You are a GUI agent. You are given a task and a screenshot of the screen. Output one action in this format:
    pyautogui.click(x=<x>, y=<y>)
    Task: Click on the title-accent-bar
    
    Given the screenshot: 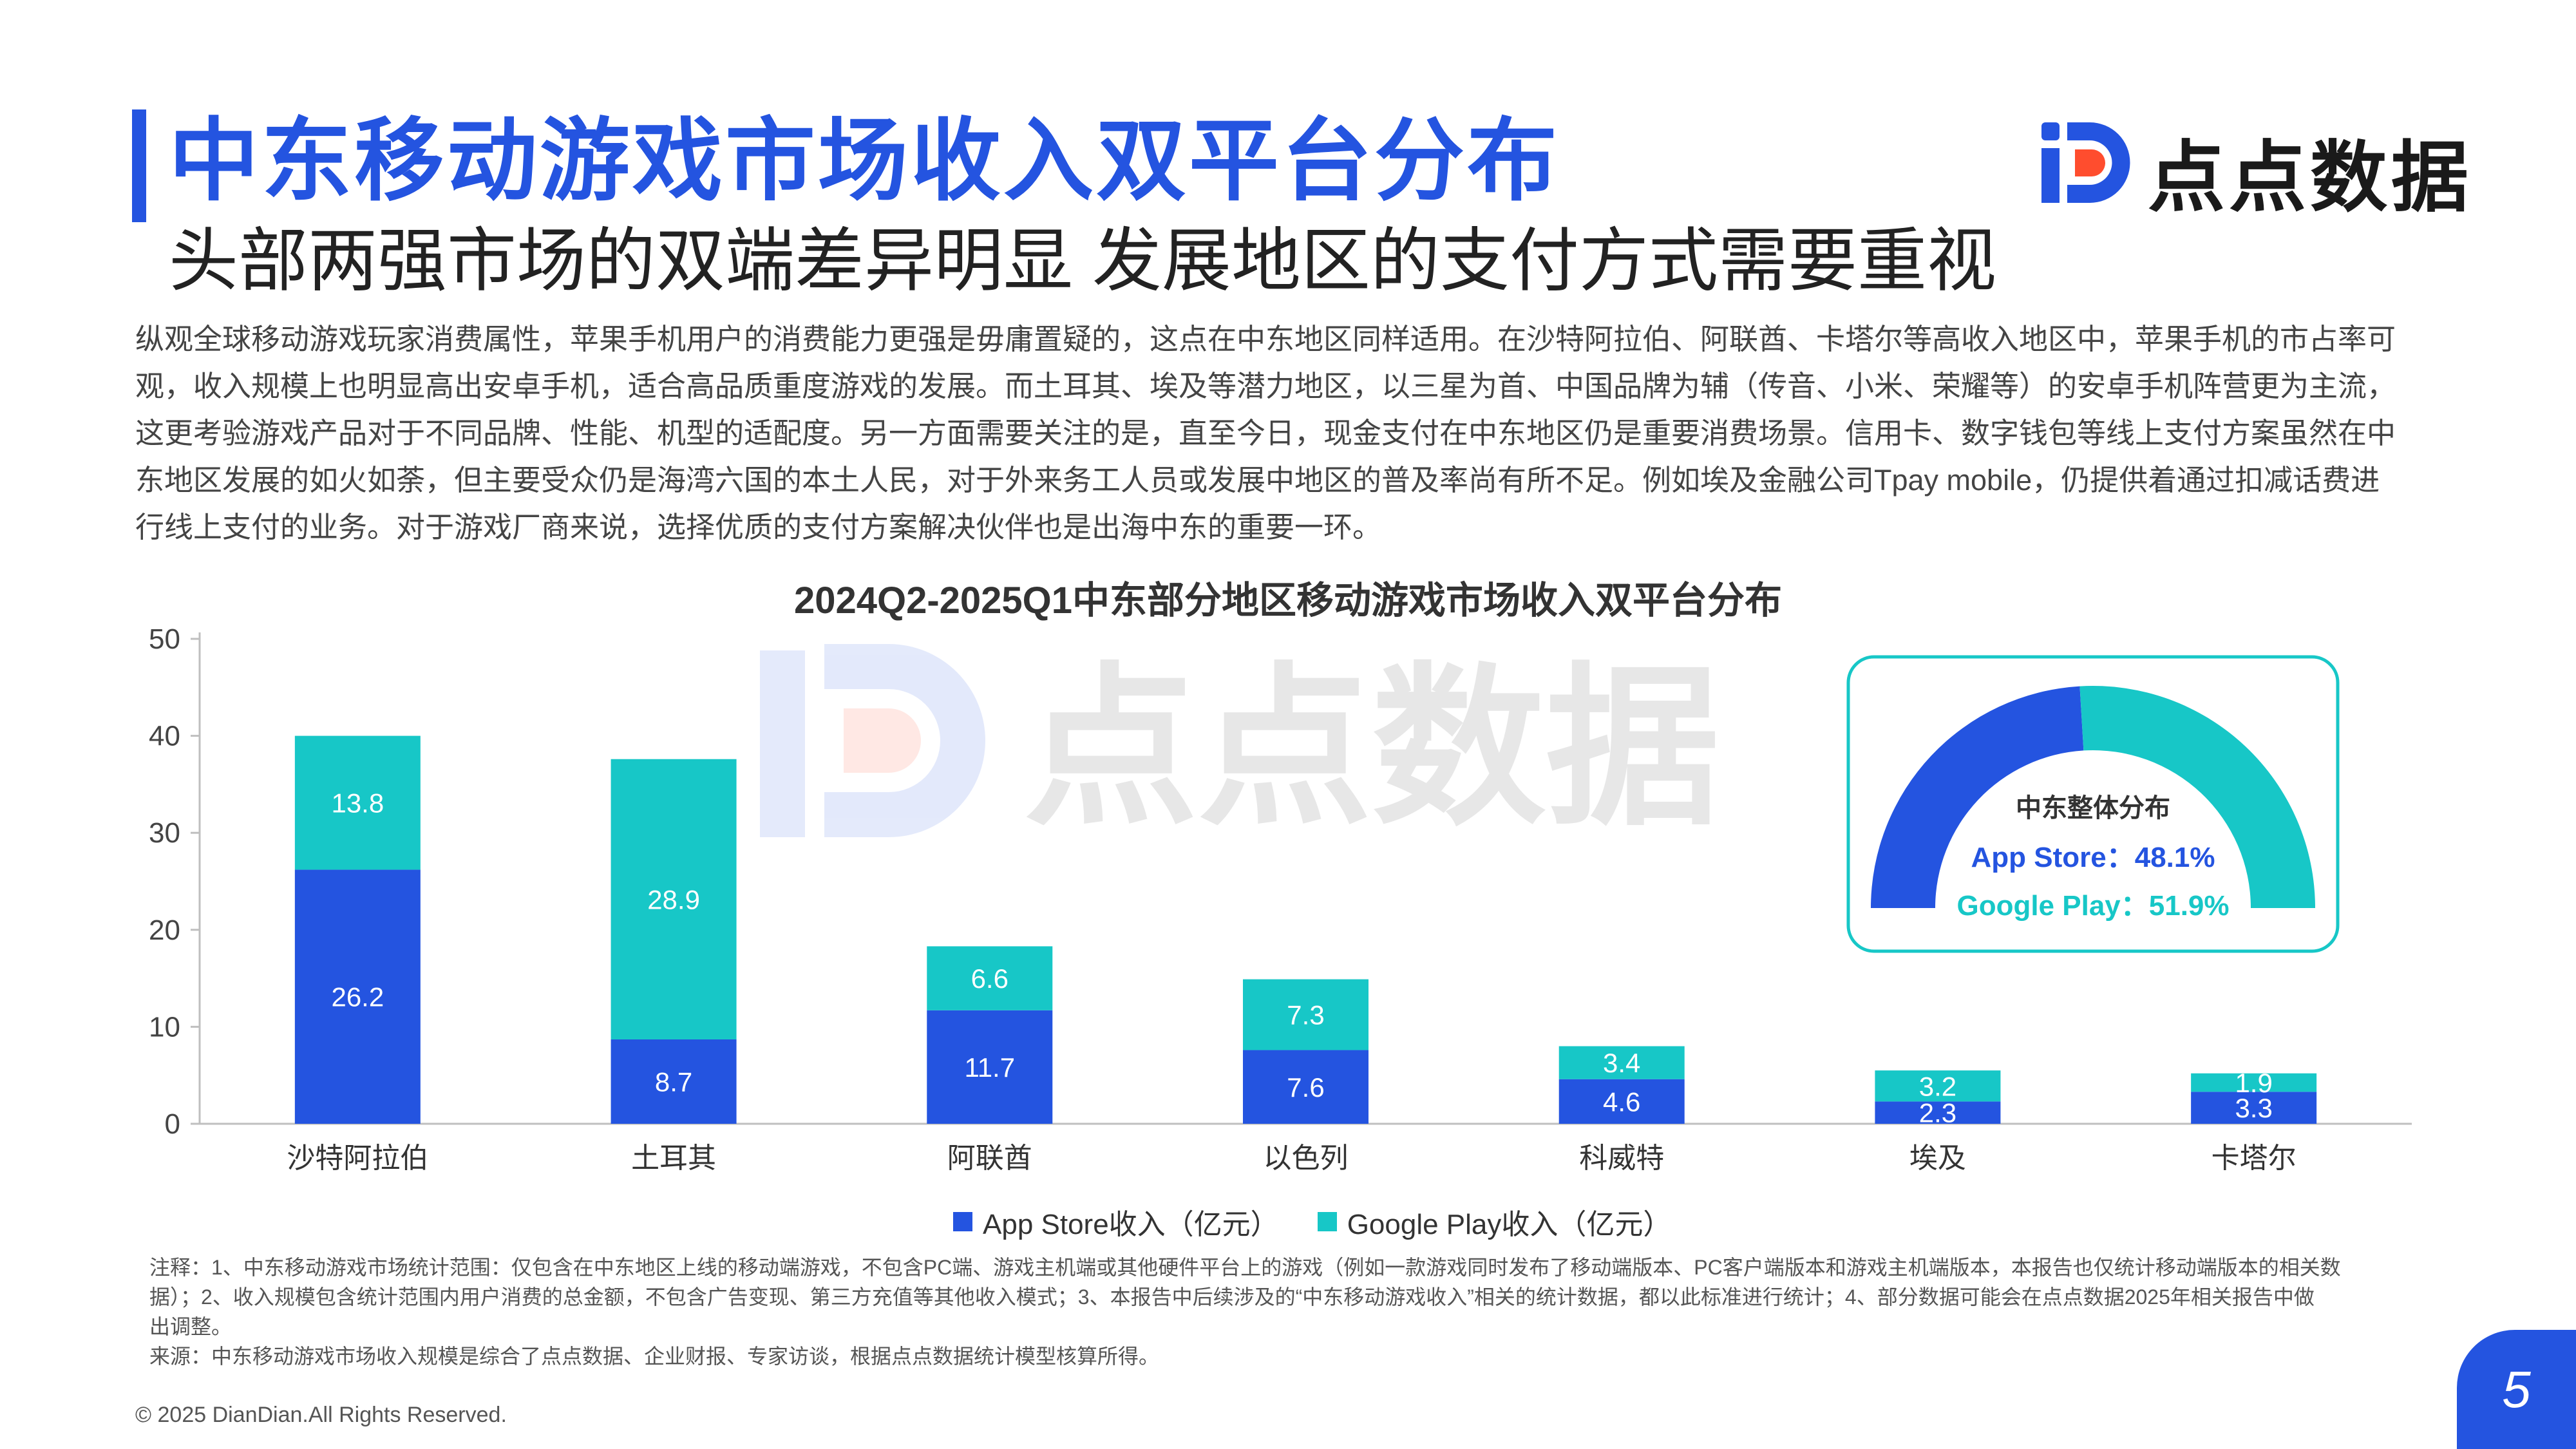 What is the action you would take?
    pyautogui.click(x=139, y=166)
    